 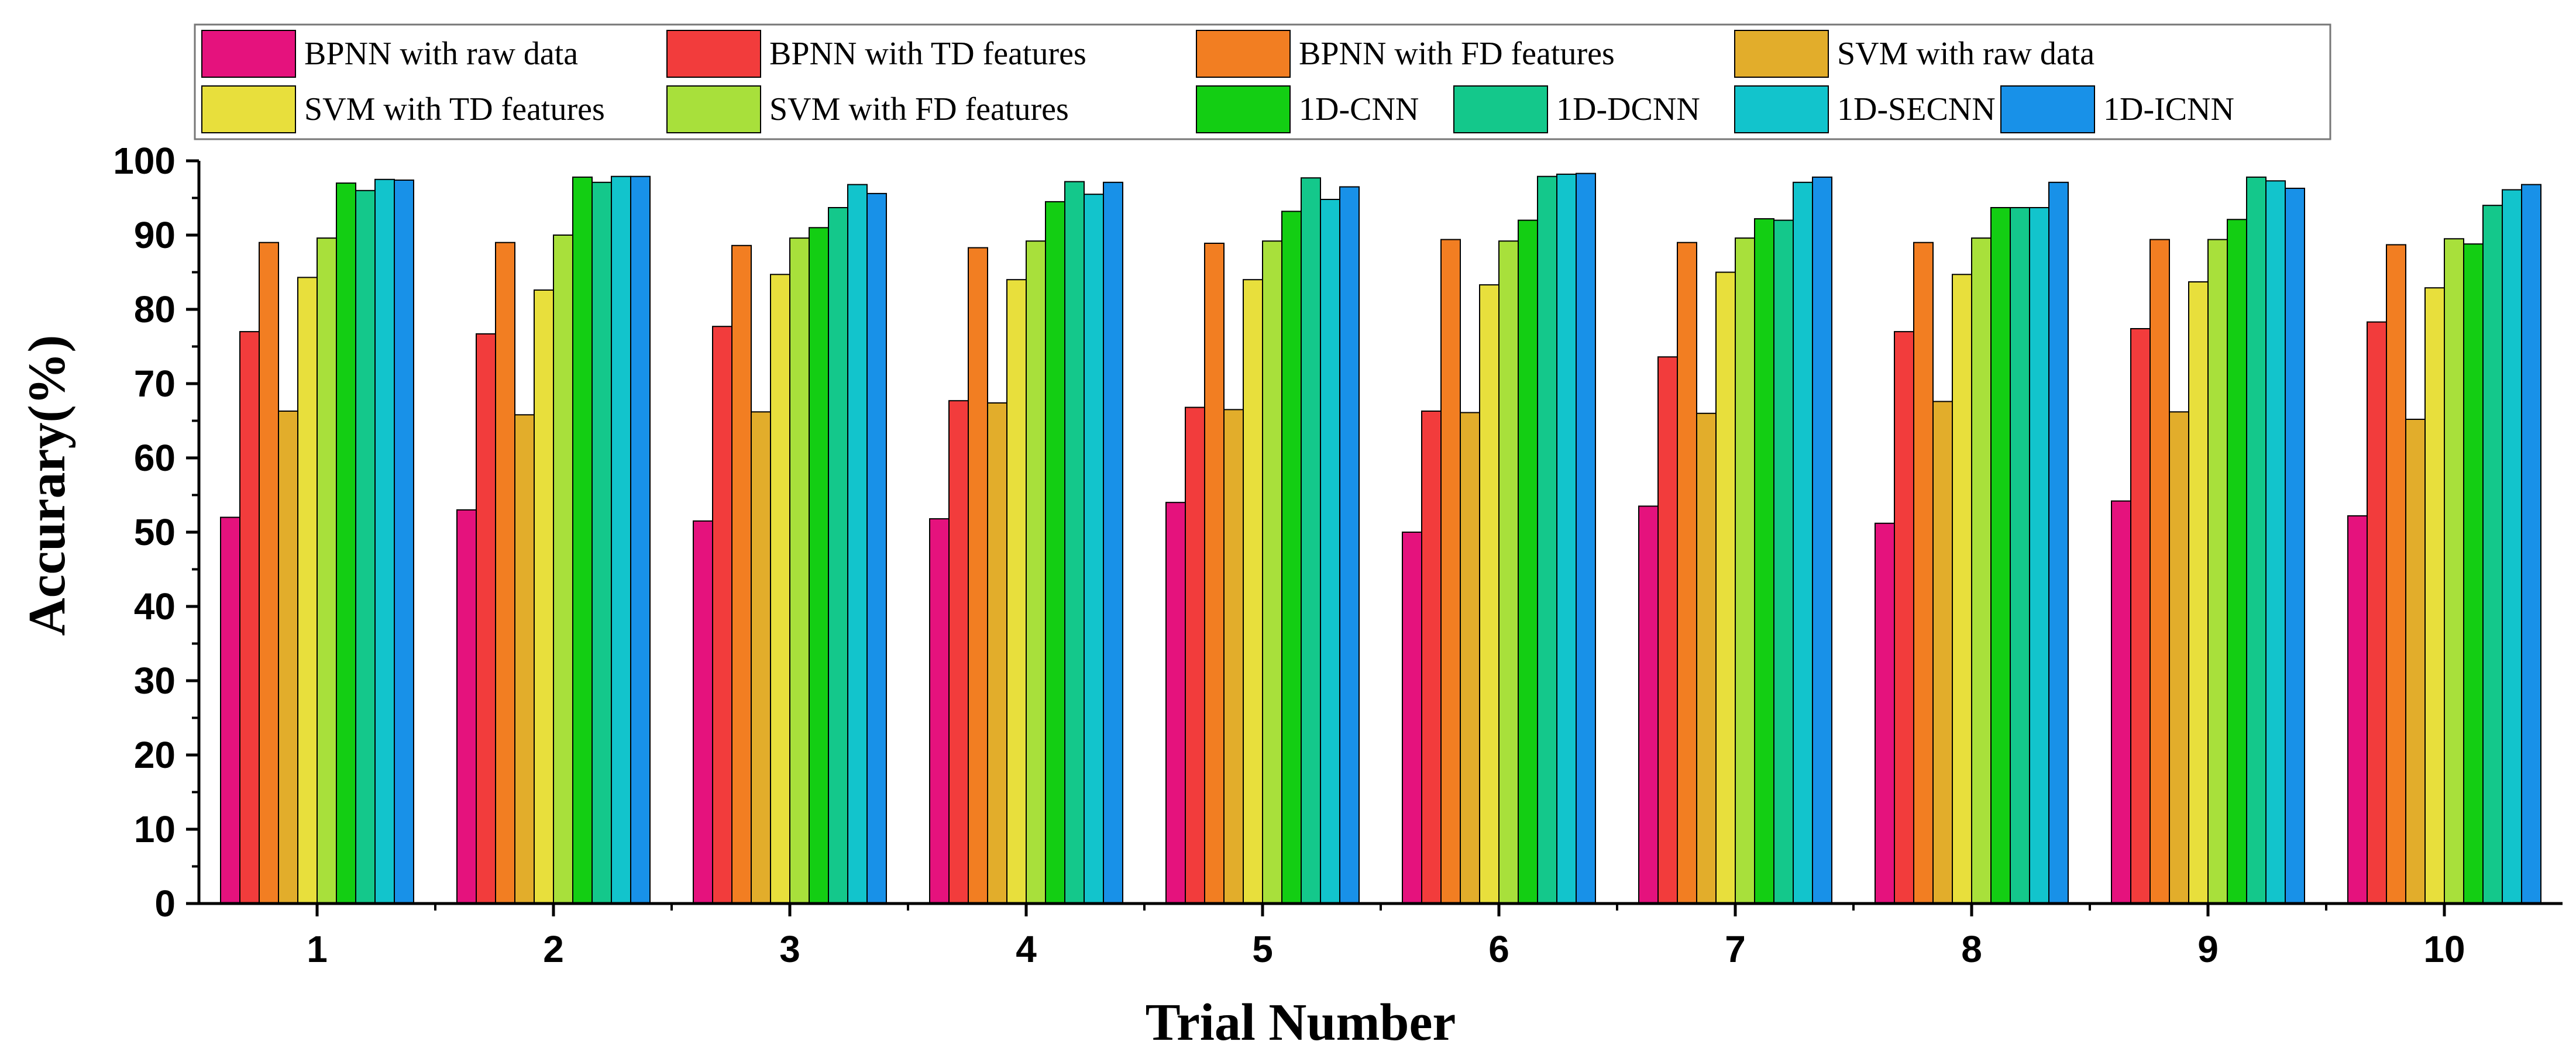 I want to click on x-tick-label: 9, so click(x=2208, y=949).